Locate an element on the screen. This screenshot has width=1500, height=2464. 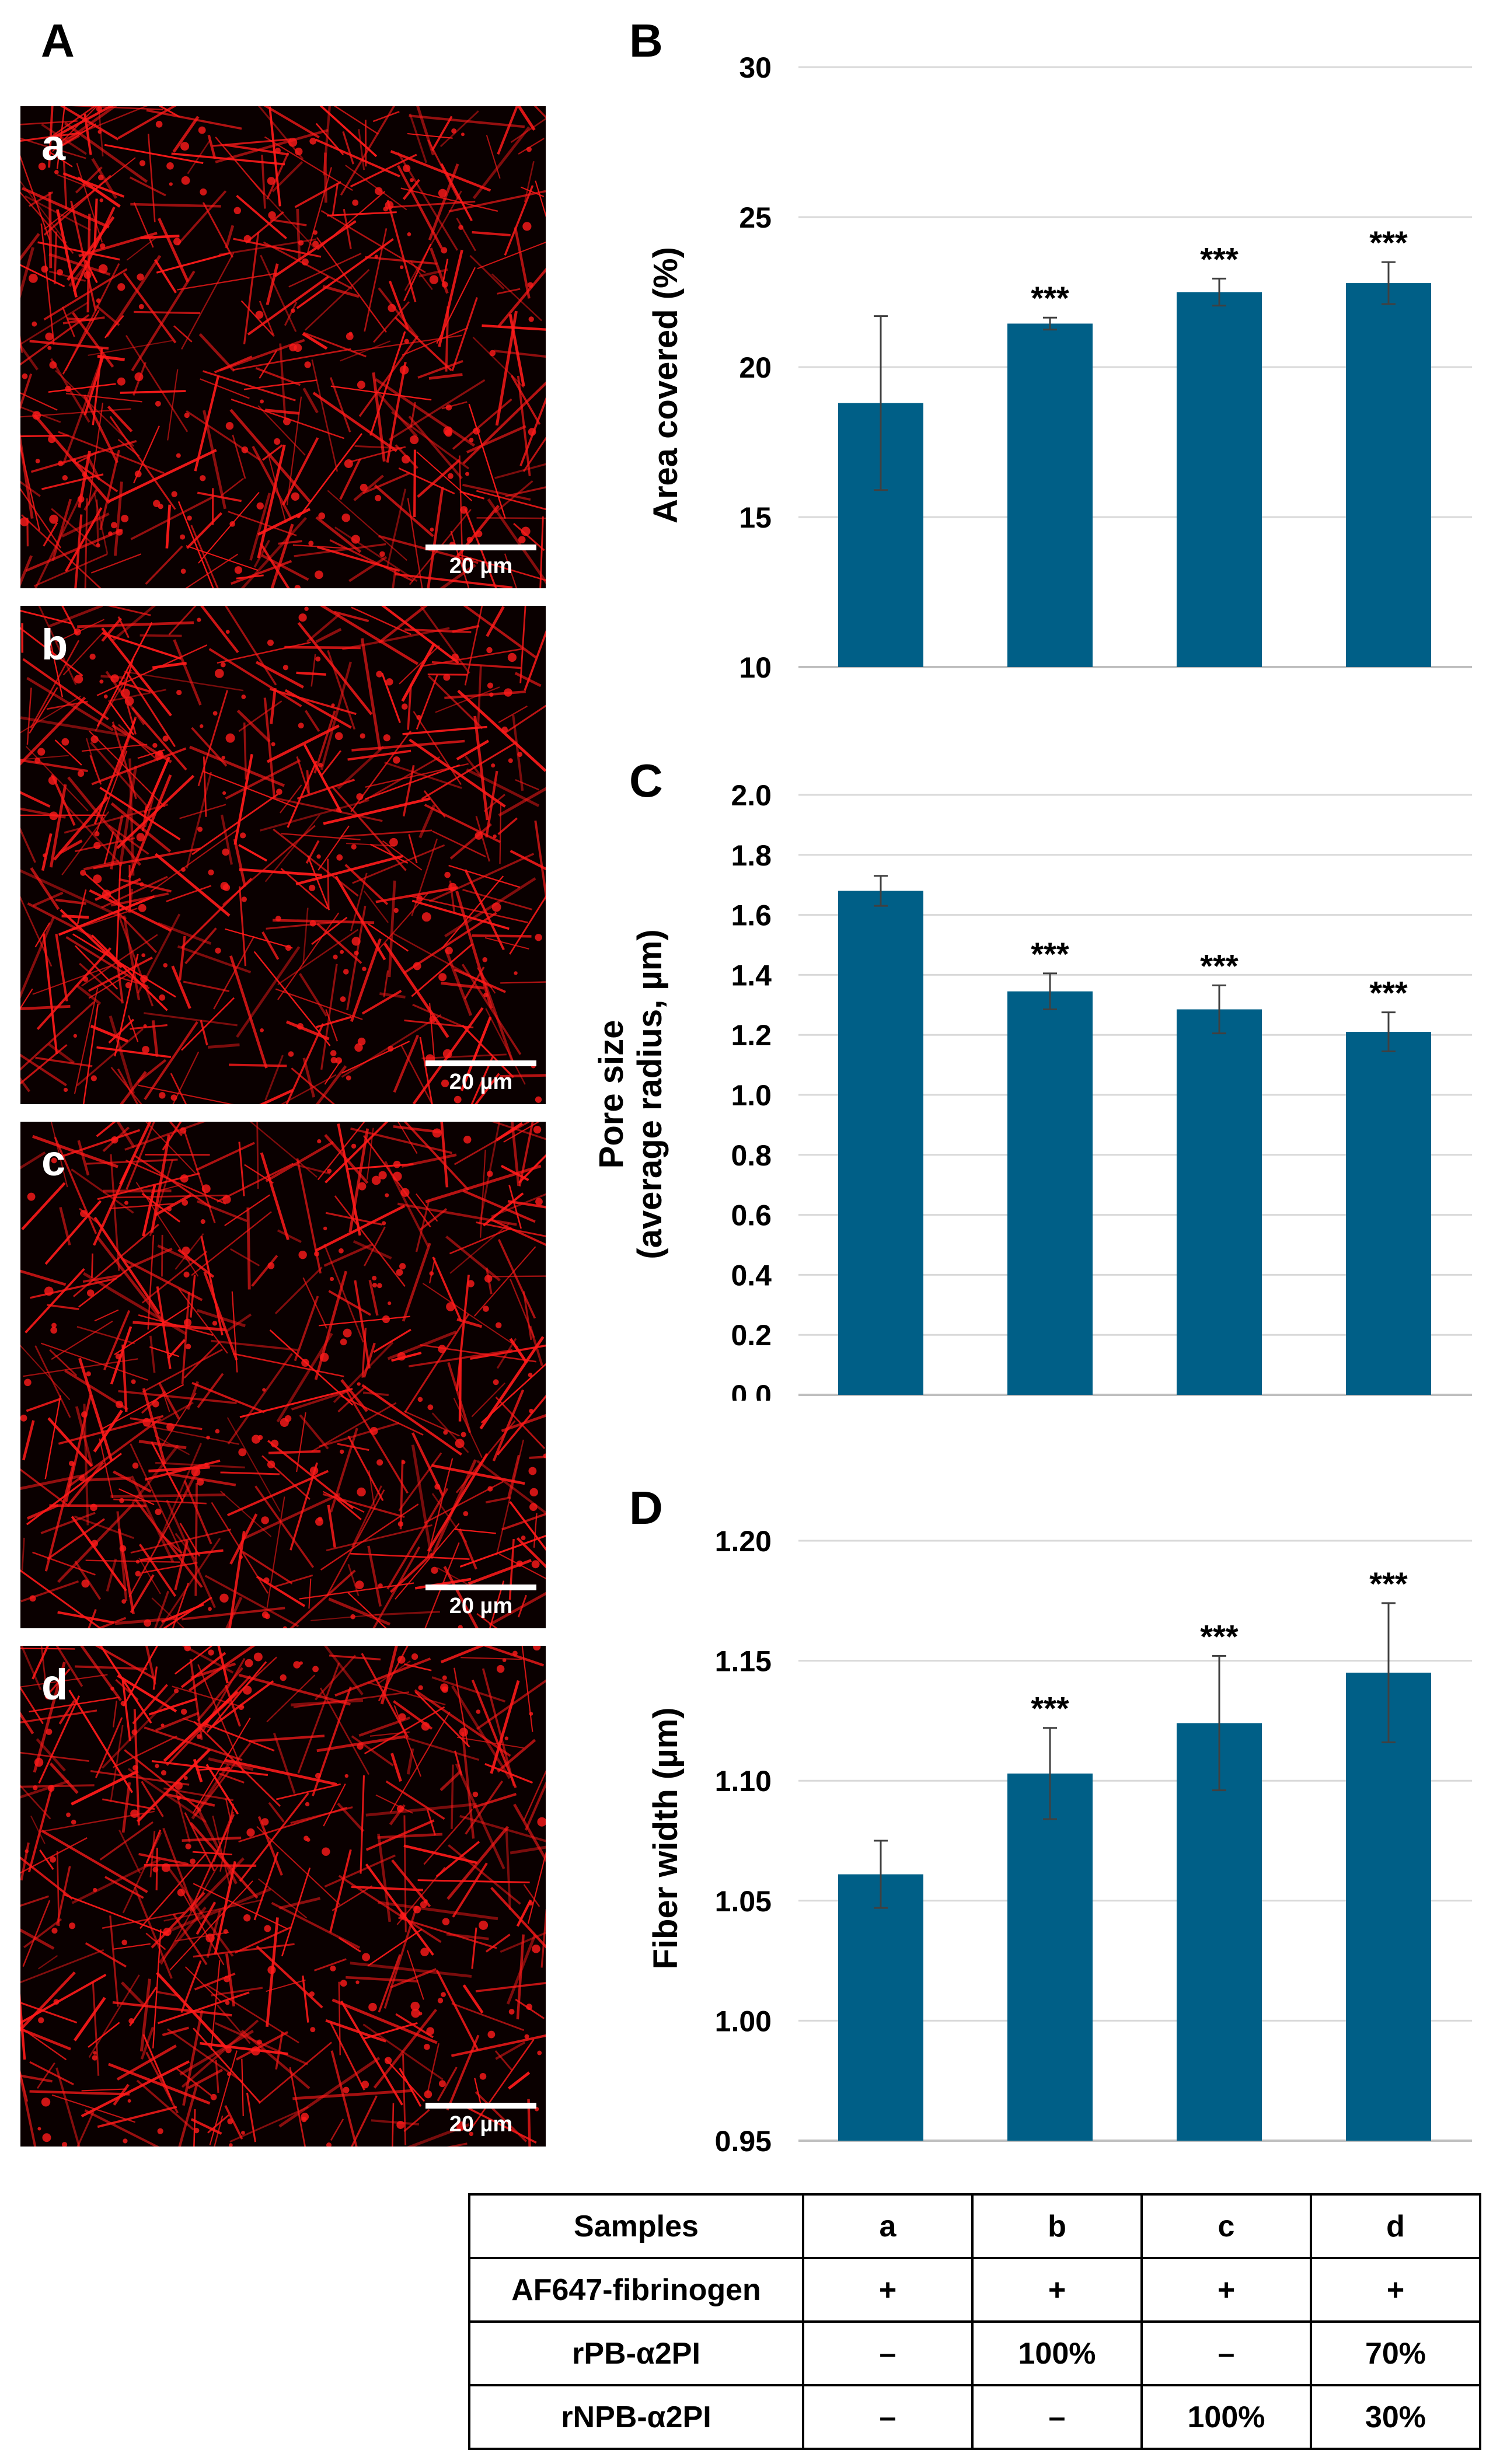
y-tick-label: 1.05 is located at coordinates (744, 1902).